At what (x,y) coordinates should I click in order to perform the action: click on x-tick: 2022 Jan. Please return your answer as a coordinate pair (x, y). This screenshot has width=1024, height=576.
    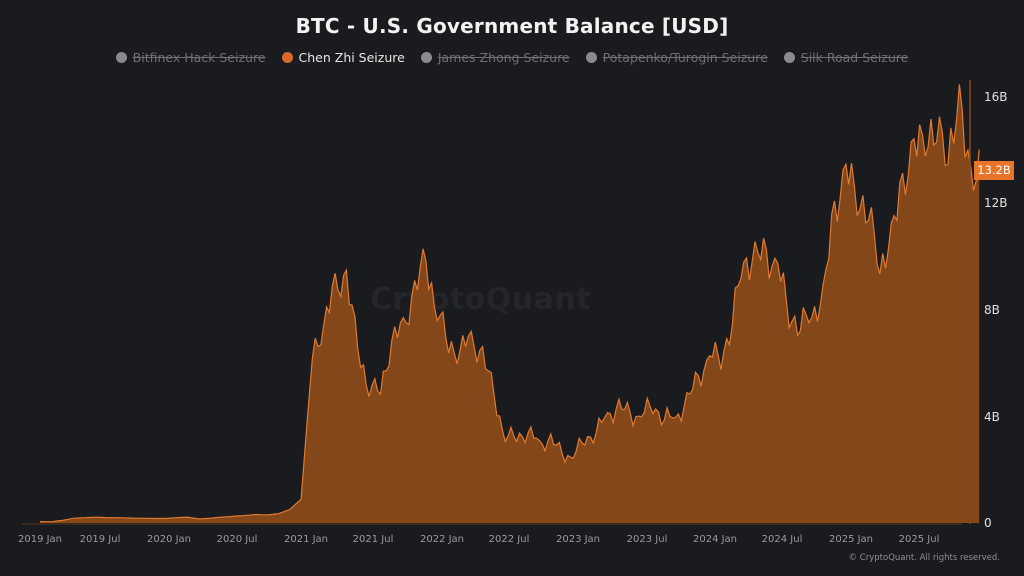
    Looking at the image, I should click on (442, 539).